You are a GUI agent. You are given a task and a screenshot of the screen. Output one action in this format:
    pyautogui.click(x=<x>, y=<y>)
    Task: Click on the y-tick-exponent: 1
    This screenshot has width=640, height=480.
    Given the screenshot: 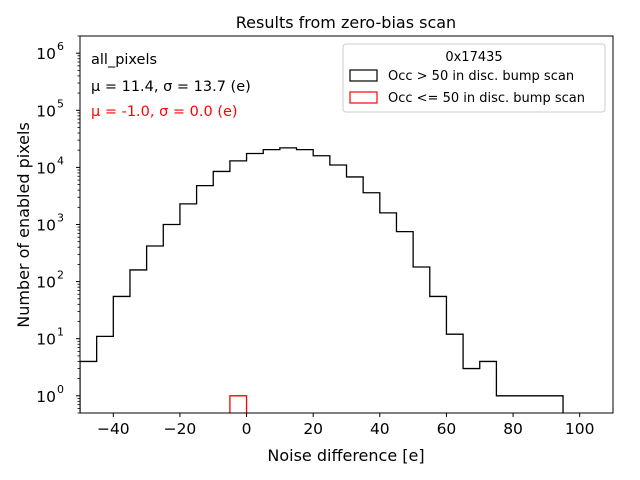 What is the action you would take?
    pyautogui.click(x=60, y=332)
    